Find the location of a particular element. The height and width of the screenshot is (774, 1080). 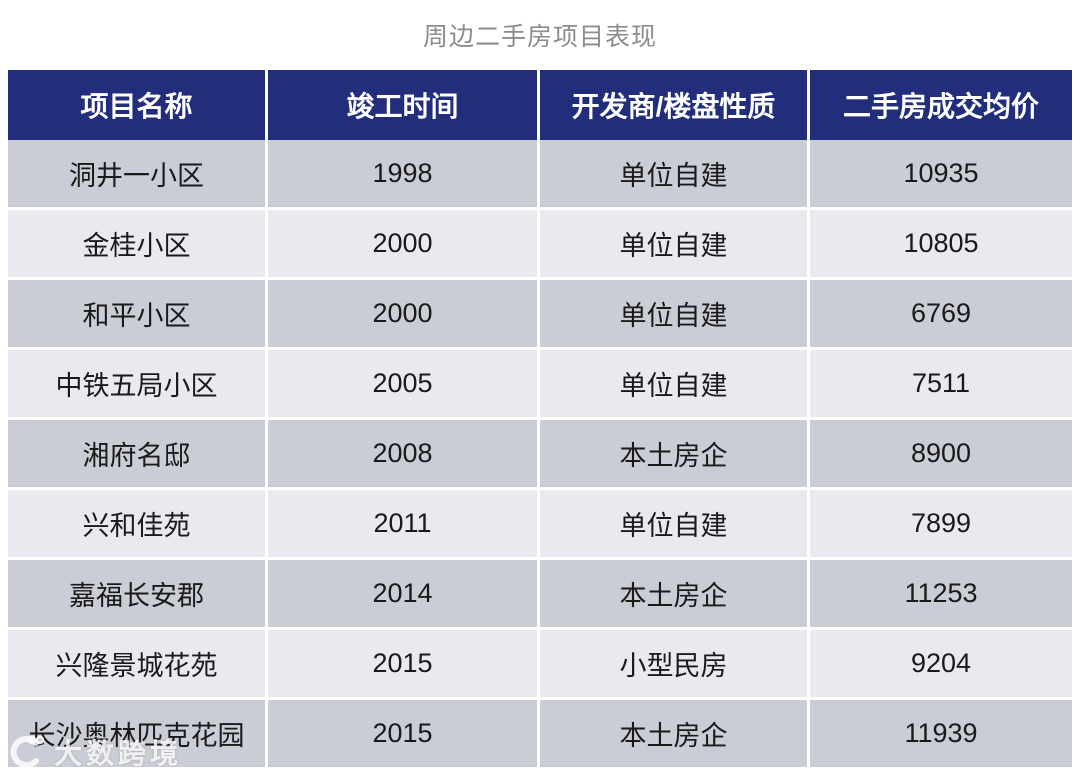

table-cell: 2005 is located at coordinates (402, 383).